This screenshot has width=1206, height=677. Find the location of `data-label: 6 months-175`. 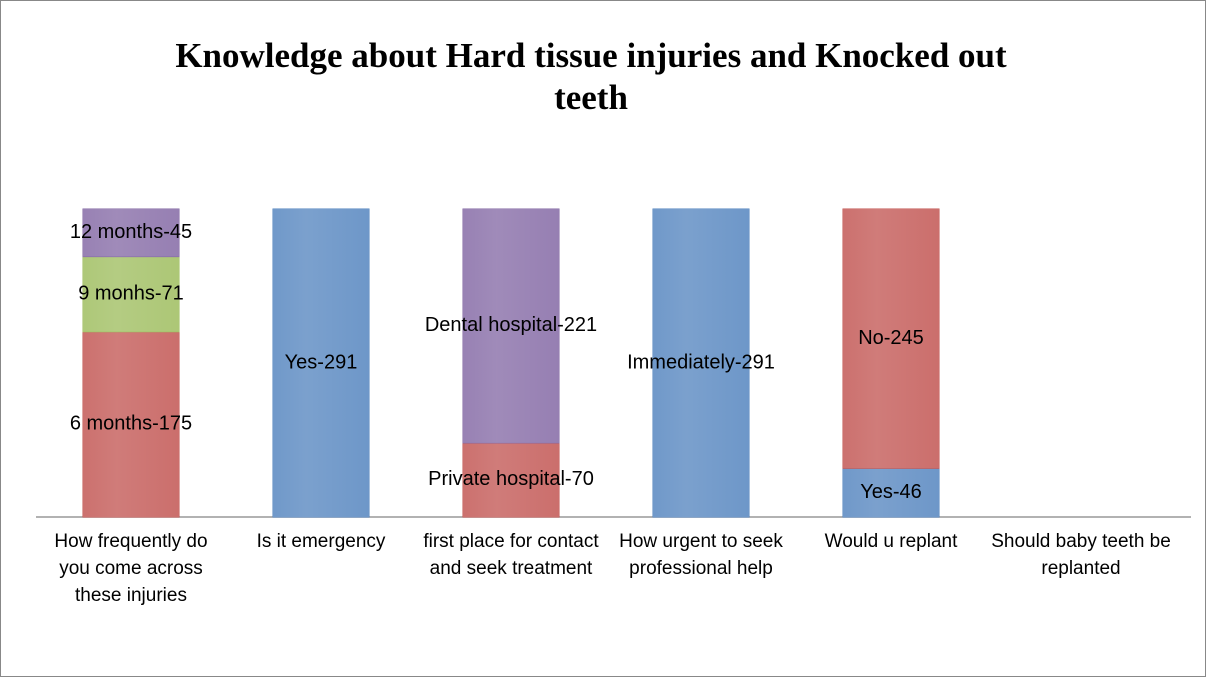

data-label: 6 months-175 is located at coordinates (131, 424).